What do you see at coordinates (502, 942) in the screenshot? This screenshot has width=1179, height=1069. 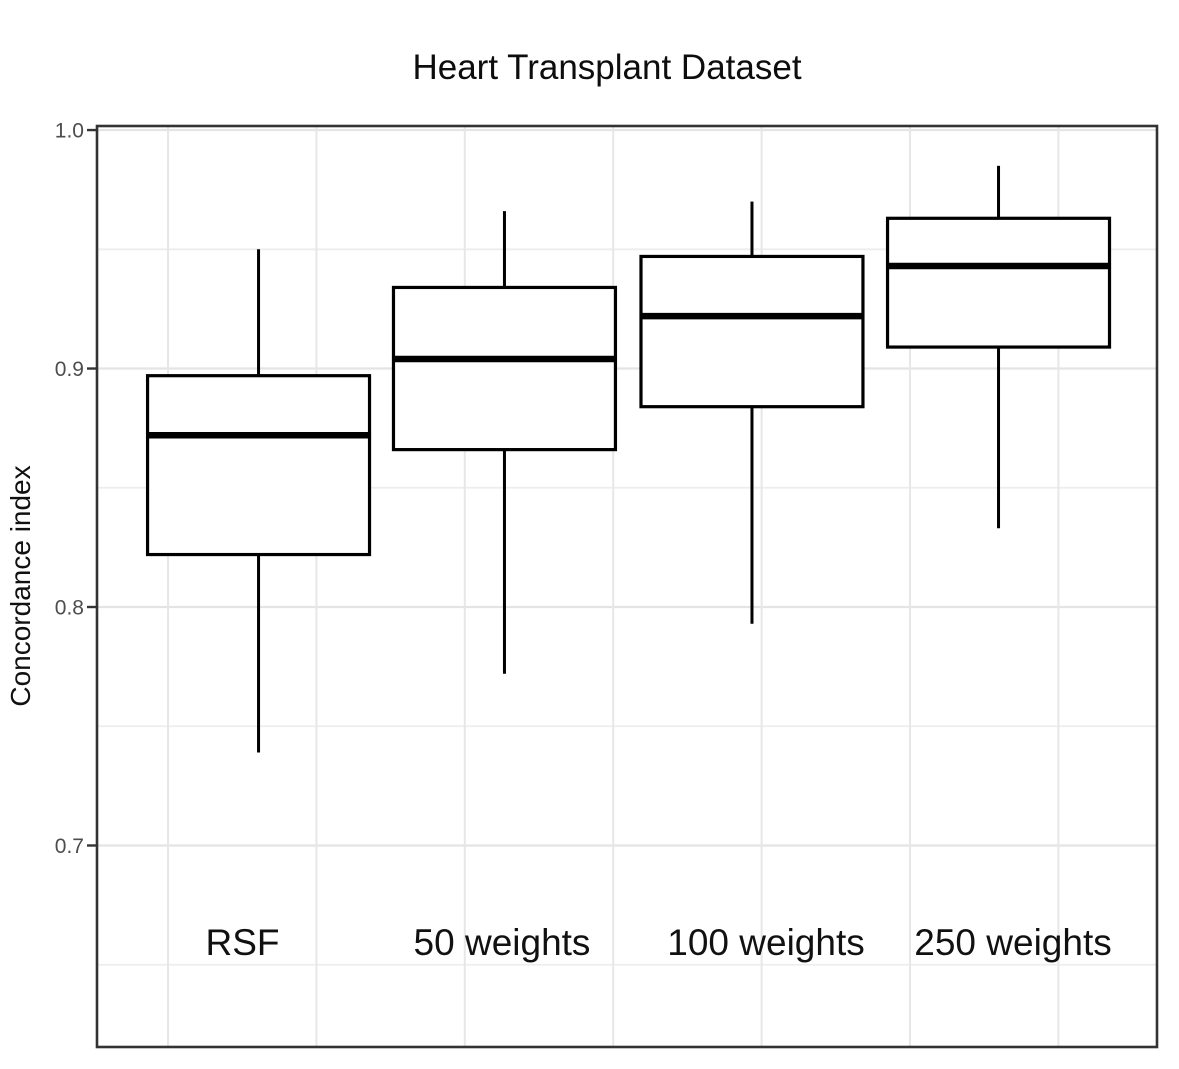 I see `x-category-label: 50 weights` at bounding box center [502, 942].